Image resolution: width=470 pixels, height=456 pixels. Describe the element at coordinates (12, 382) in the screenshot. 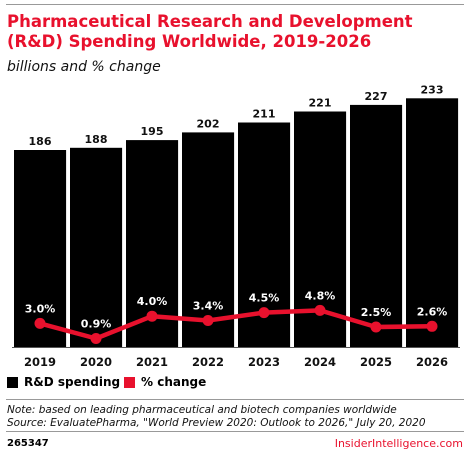

I see `legend-swatch-rd-spending` at that location.